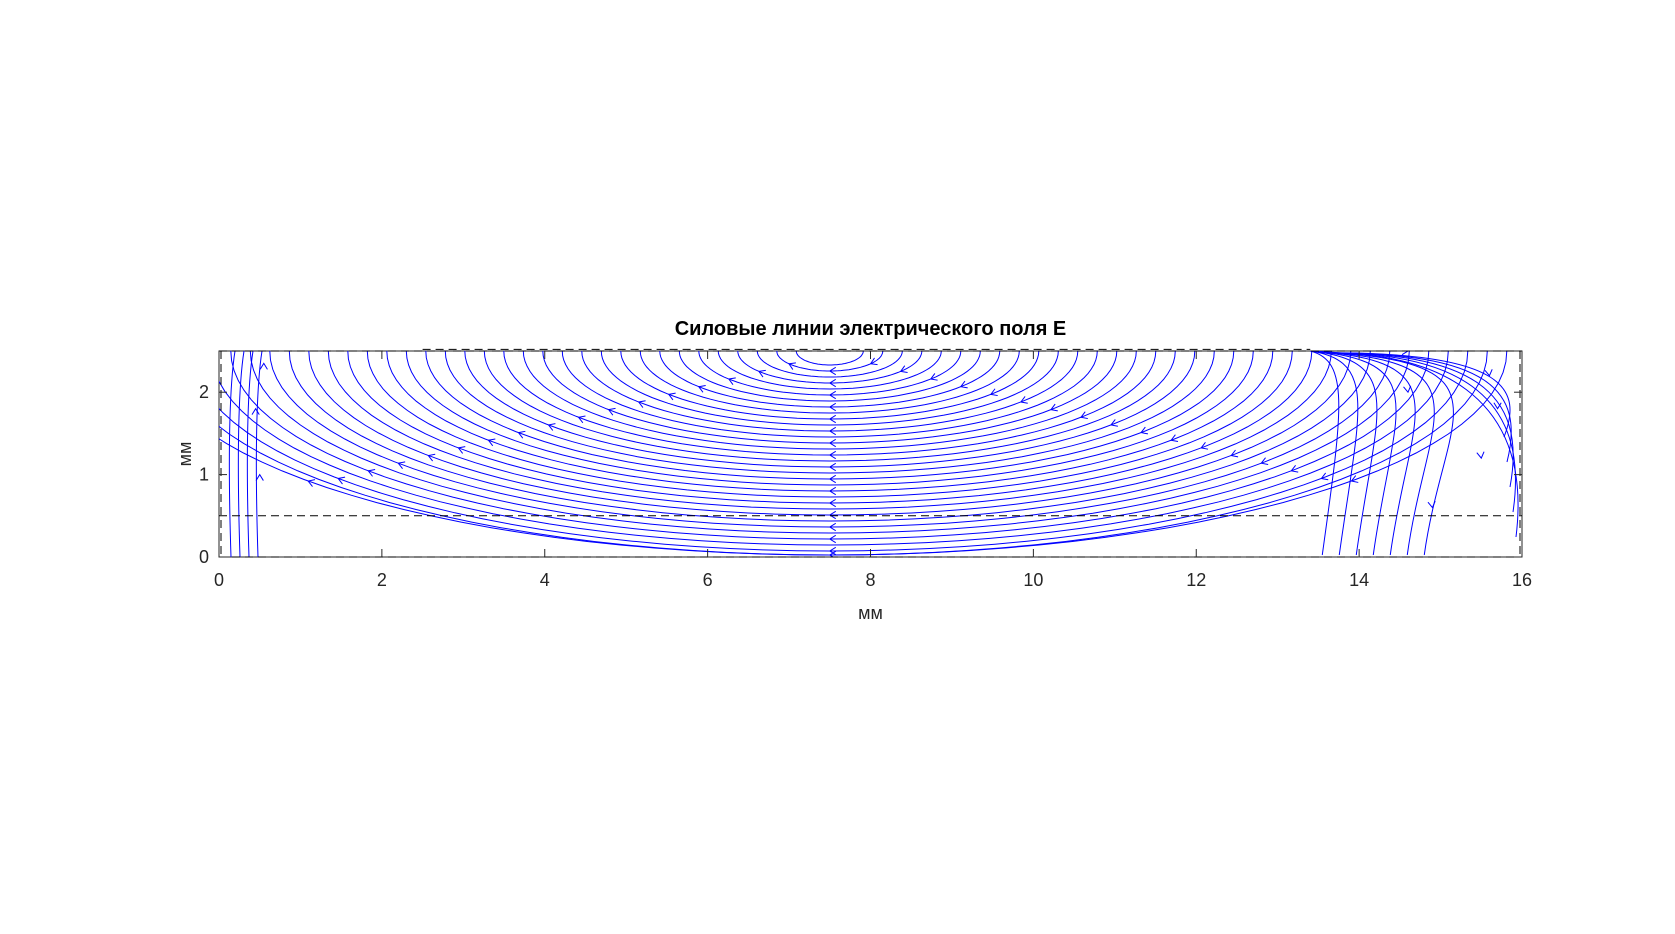  Describe the element at coordinates (1359, 580) in the screenshot. I see `x-tick-label: 14` at that location.